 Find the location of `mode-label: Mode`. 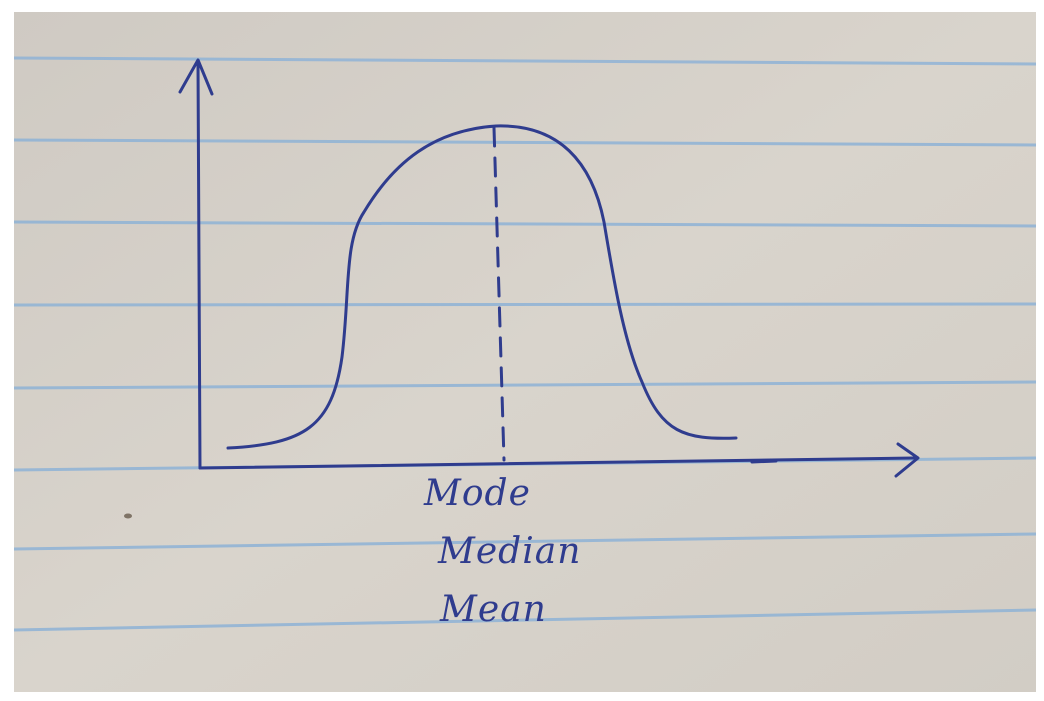

mode-label: Mode is located at coordinates (477, 493).